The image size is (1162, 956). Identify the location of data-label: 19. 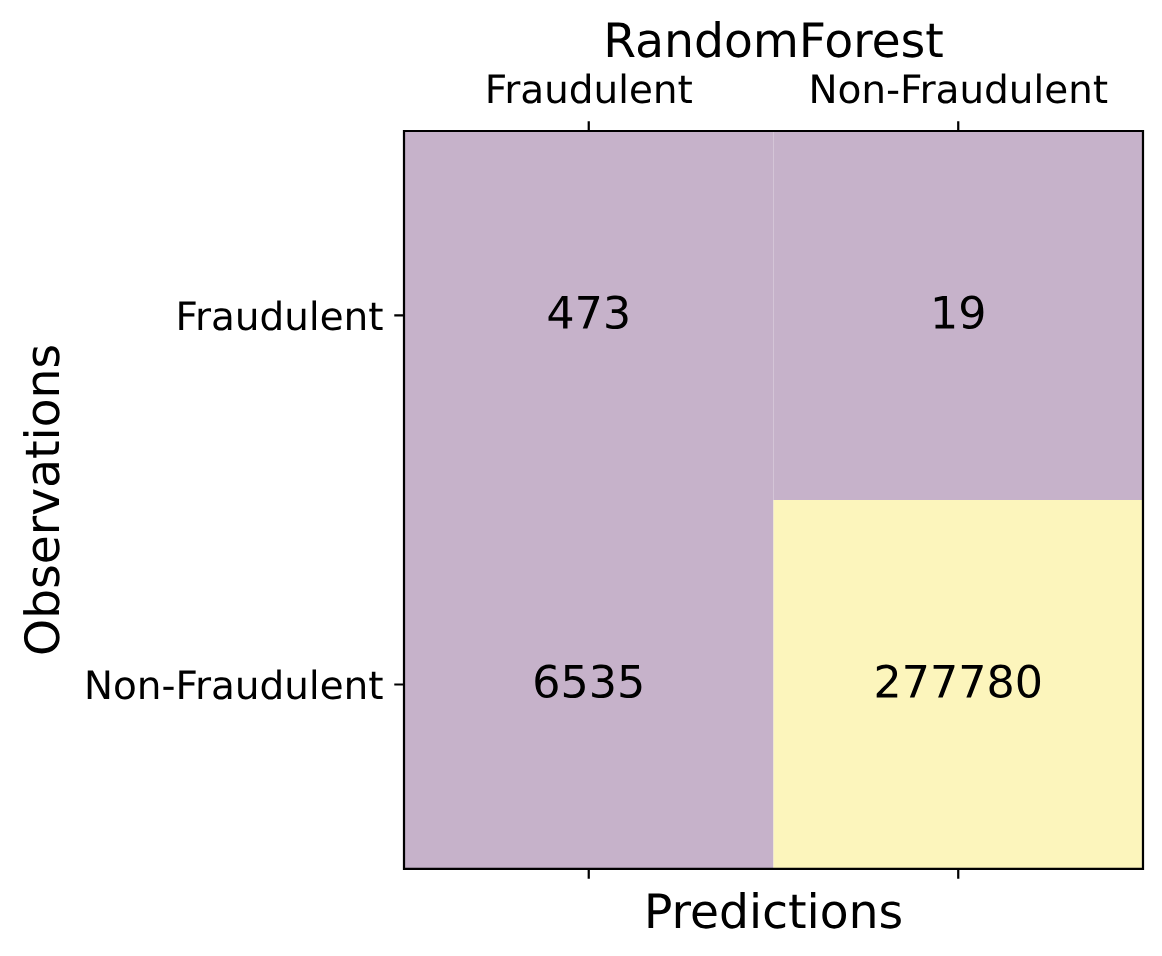
(959, 312).